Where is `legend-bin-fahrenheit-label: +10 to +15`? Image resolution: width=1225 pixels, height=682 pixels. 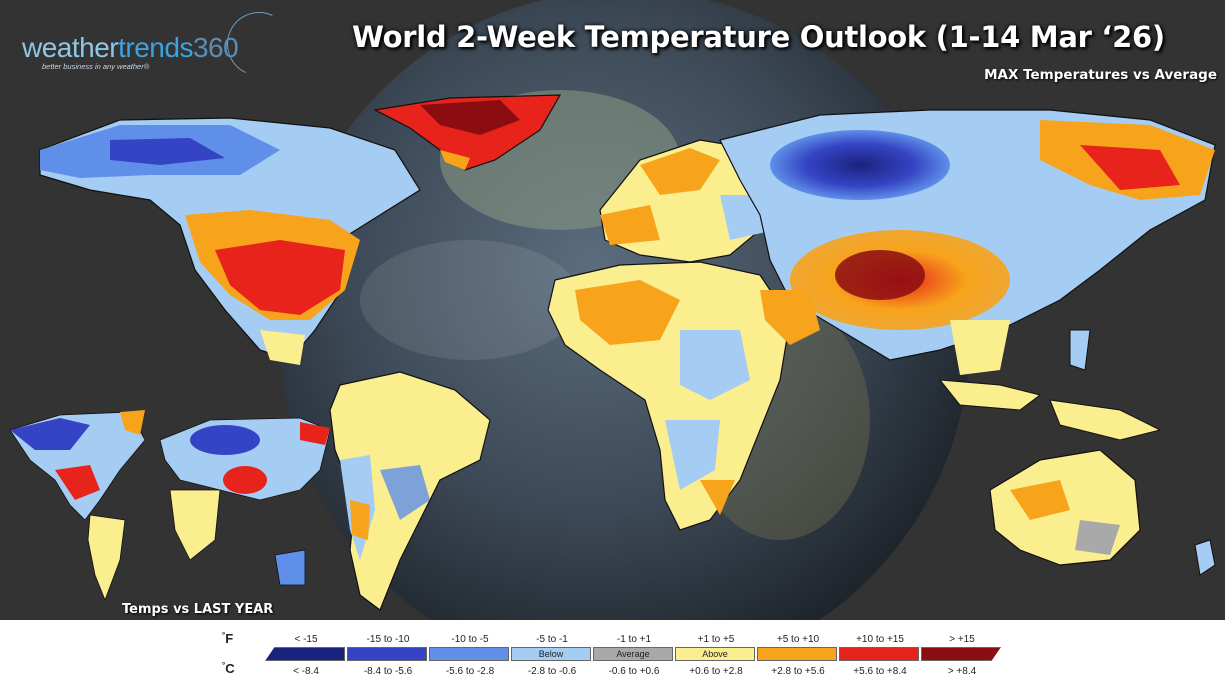 legend-bin-fahrenheit-label: +10 to +15 is located at coordinates (880, 639).